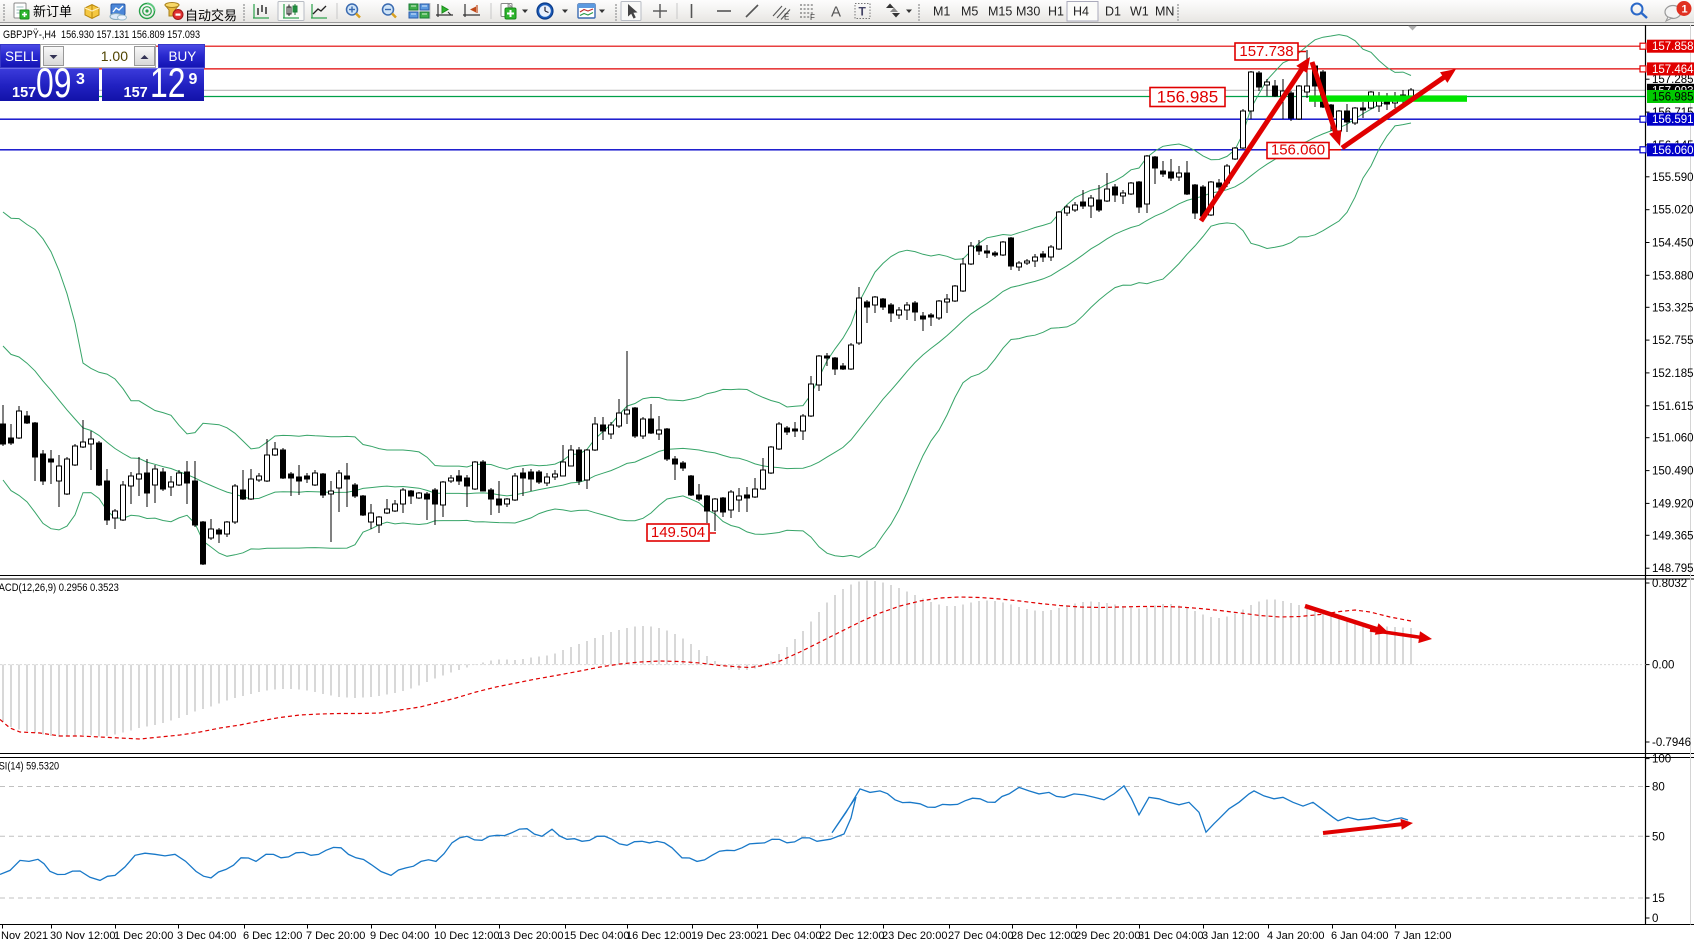 The height and width of the screenshot is (944, 1694). What do you see at coordinates (1685, 10) in the screenshot?
I see `svg-text: 1` at bounding box center [1685, 10].